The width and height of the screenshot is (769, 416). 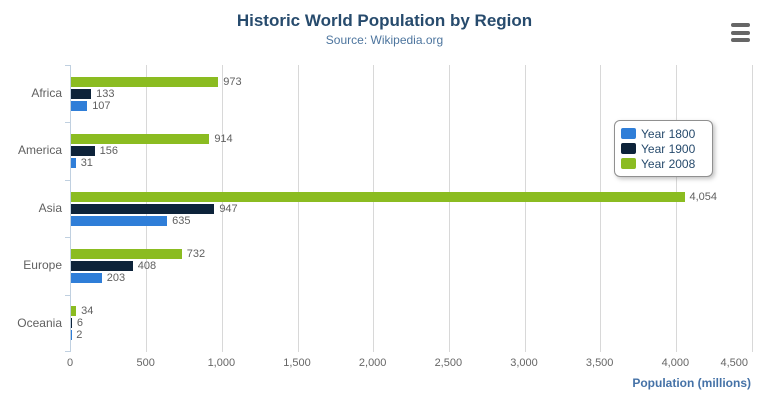 What do you see at coordinates (378, 196) in the screenshot?
I see `bar-asia-year-2008` at bounding box center [378, 196].